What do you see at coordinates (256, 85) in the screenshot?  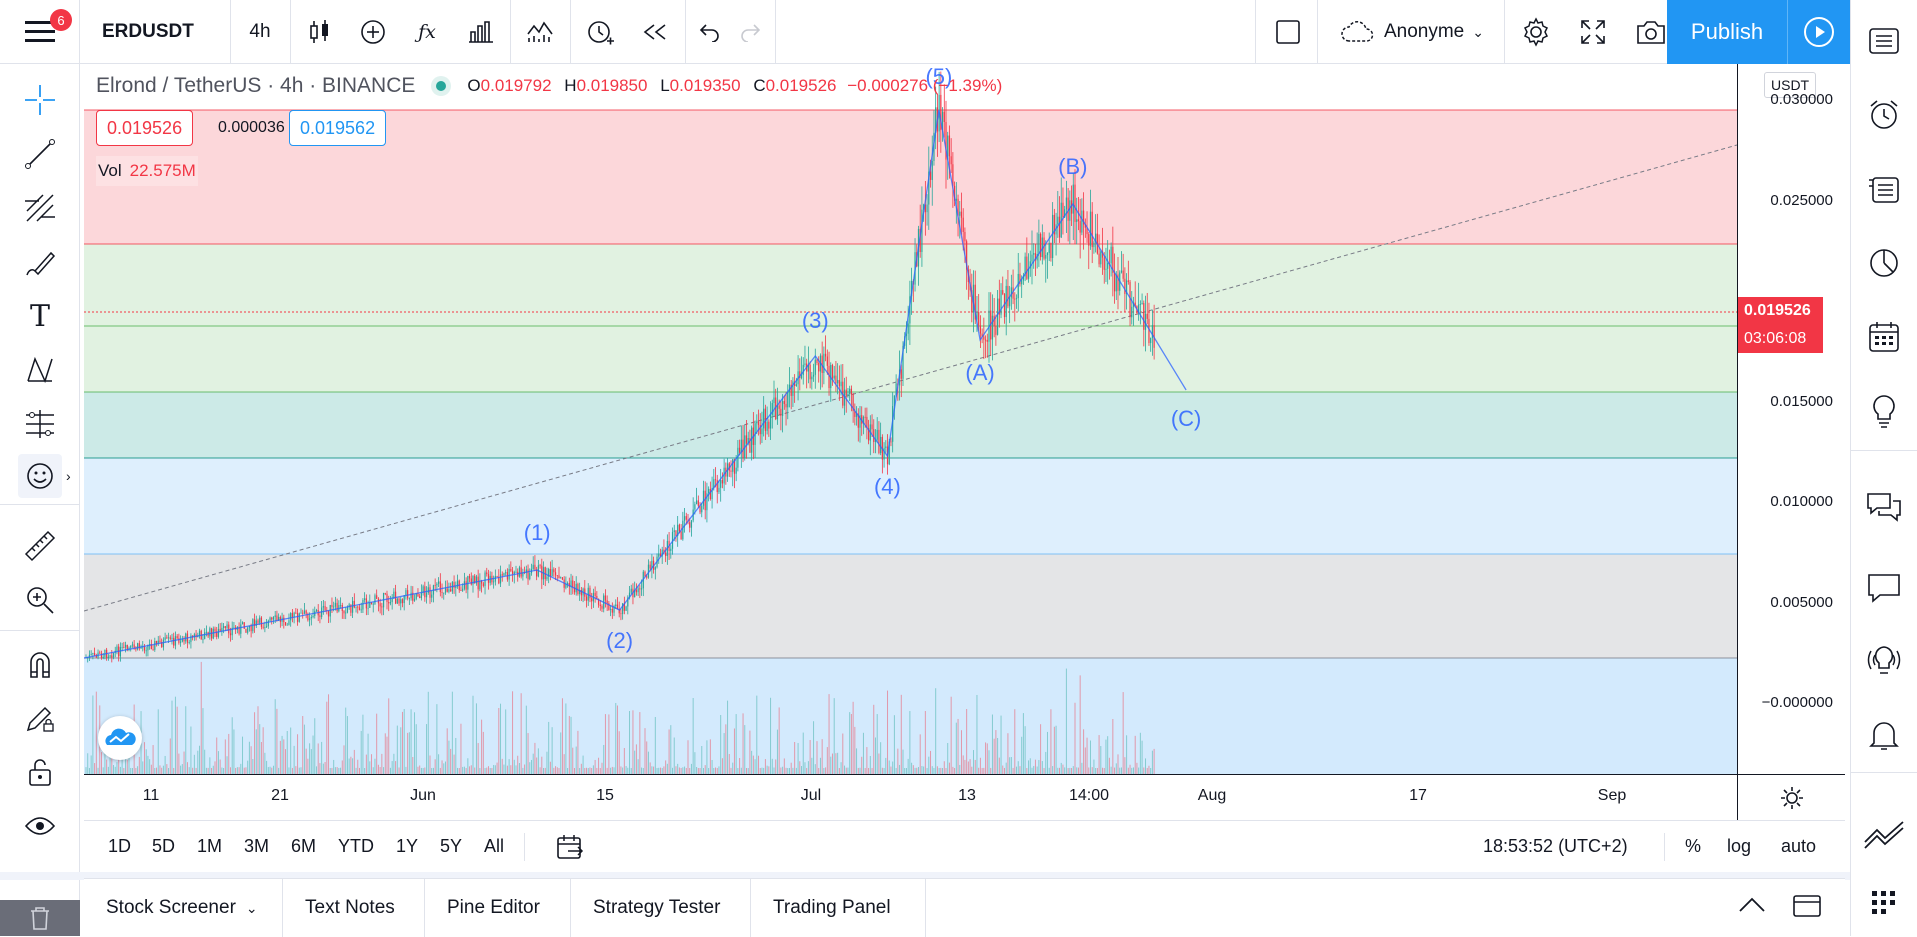 I see `symbol-title: Elrond / TetherUS · 4h · BINANCE` at bounding box center [256, 85].